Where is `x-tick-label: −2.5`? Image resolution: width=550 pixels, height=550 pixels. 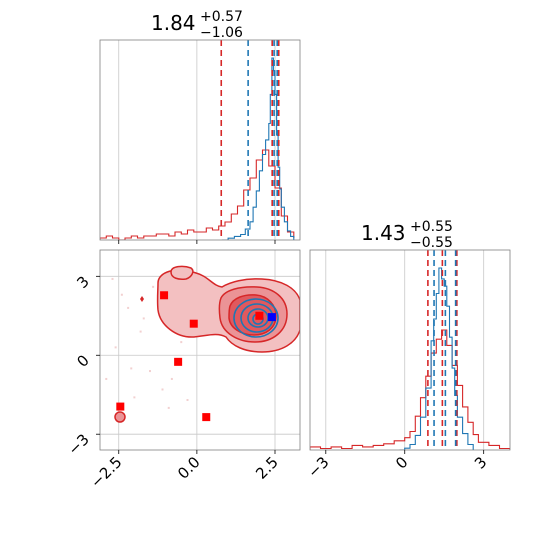
x-tick-label: −2.5 is located at coordinates (106, 472).